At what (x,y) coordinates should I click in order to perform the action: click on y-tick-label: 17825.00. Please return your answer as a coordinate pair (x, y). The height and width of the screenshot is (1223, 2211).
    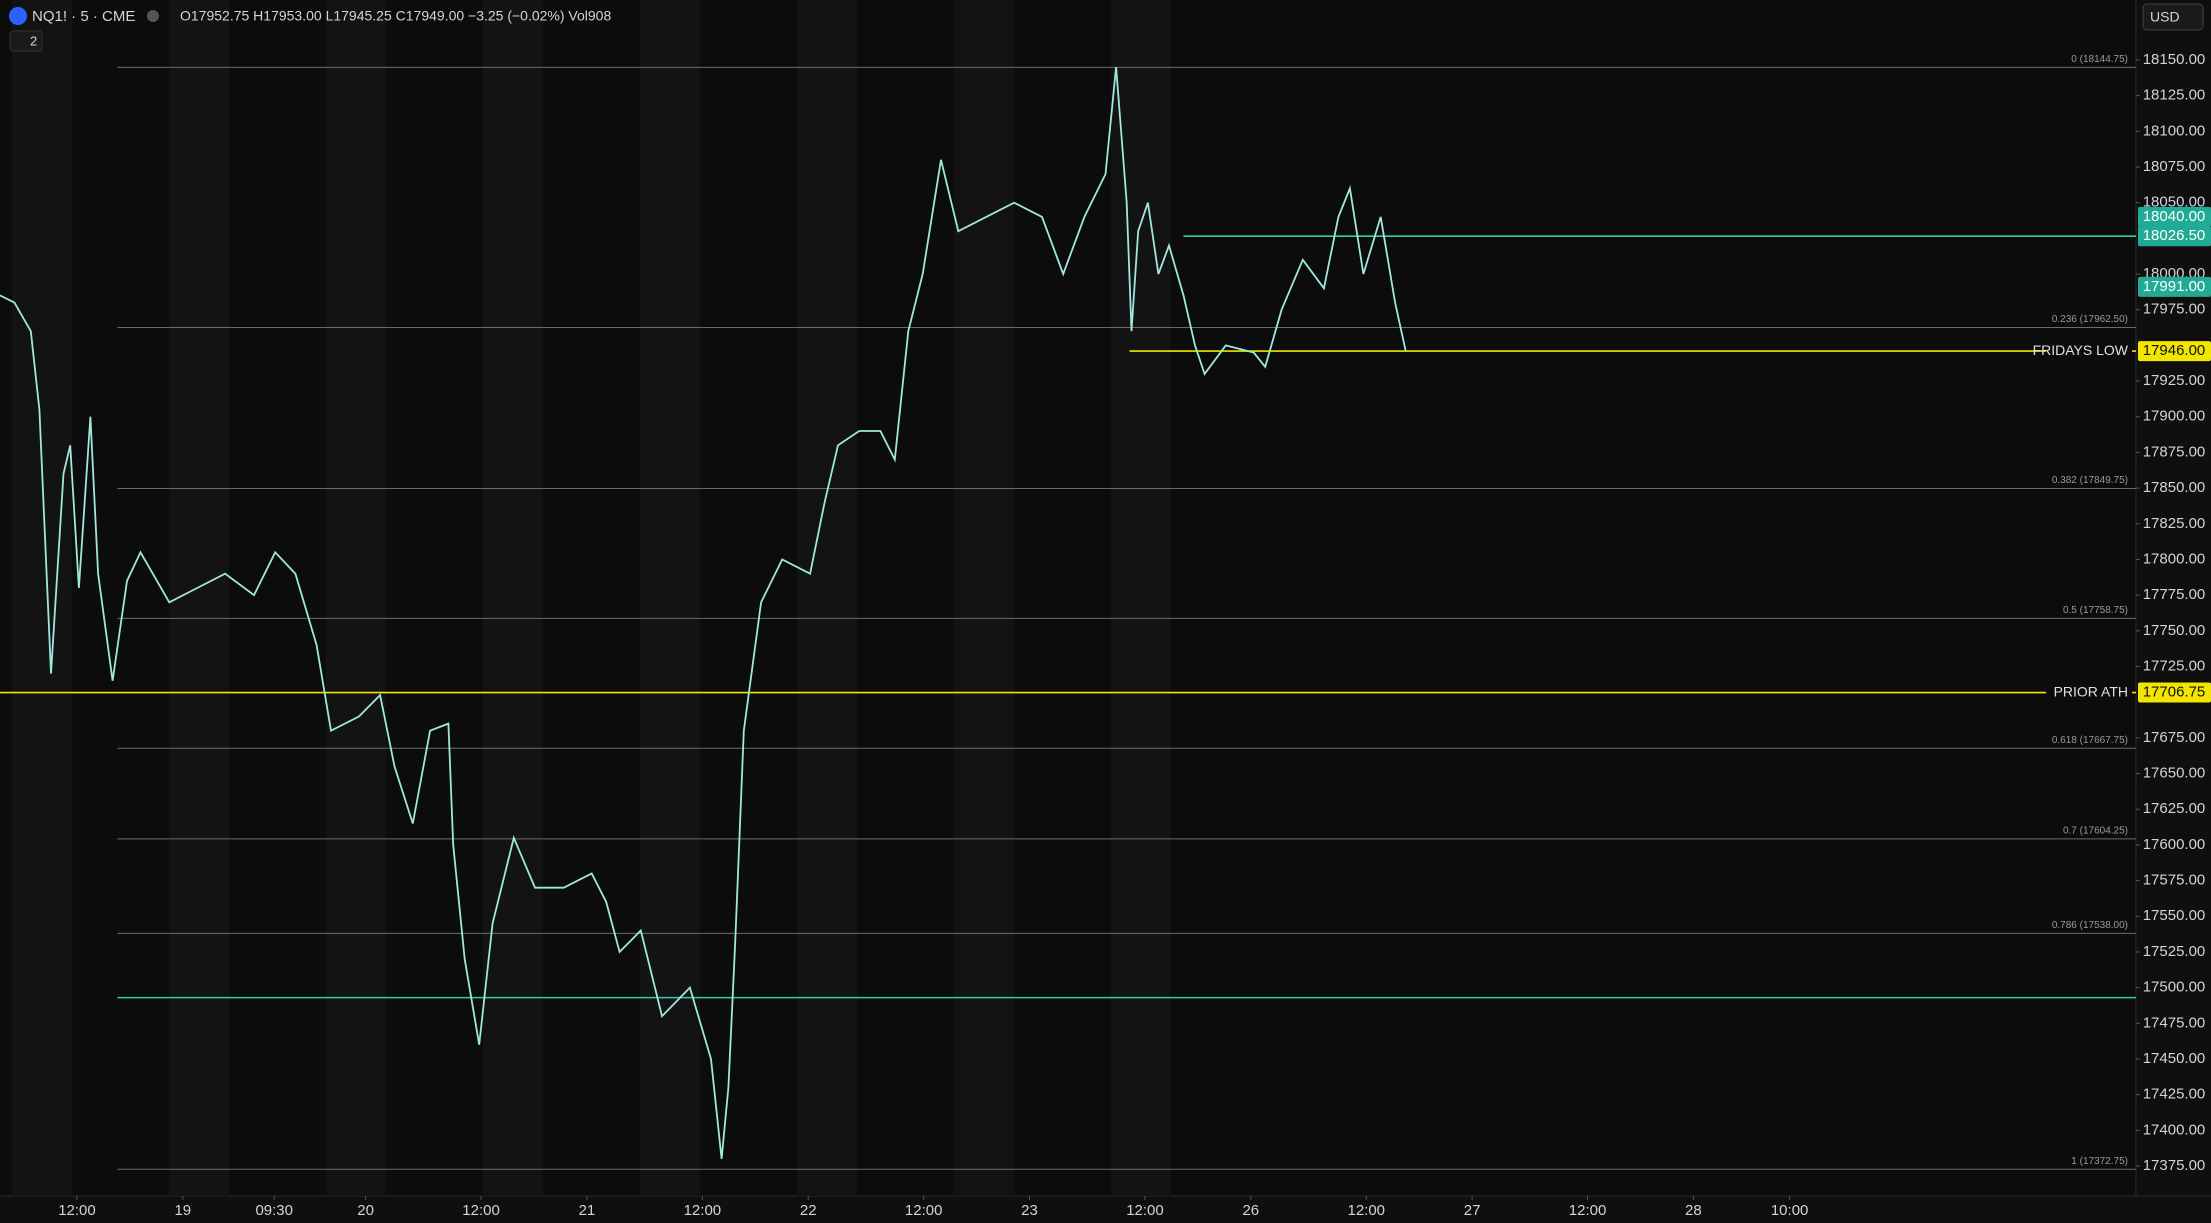
    Looking at the image, I should click on (2174, 523).